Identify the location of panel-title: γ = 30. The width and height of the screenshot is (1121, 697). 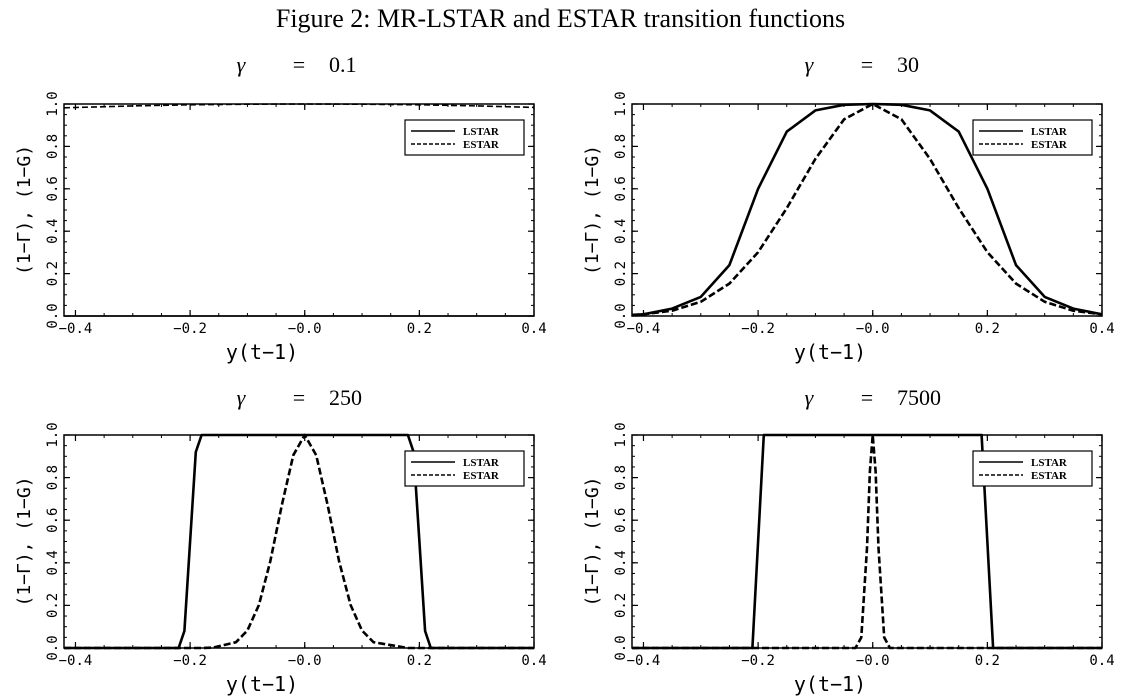
(862, 64).